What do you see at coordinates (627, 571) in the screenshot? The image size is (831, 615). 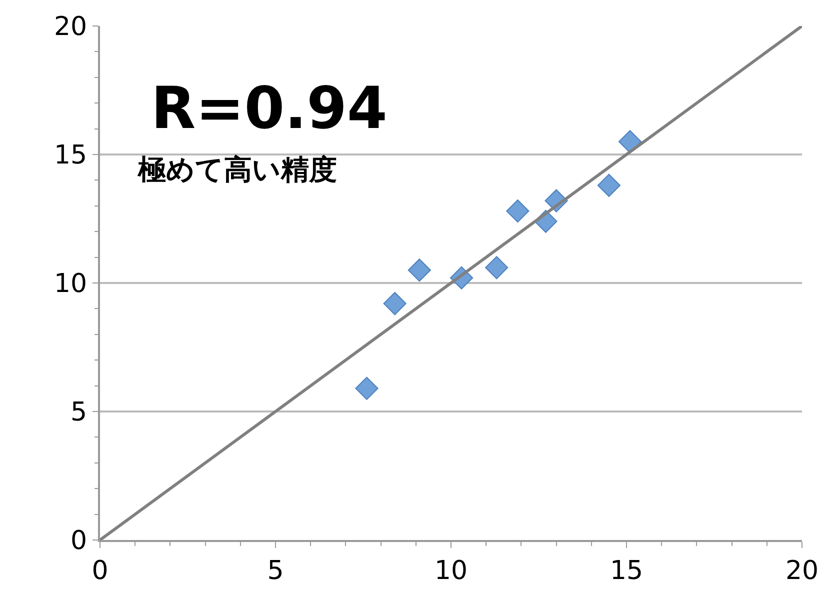 I see `x-tick-label: 15` at bounding box center [627, 571].